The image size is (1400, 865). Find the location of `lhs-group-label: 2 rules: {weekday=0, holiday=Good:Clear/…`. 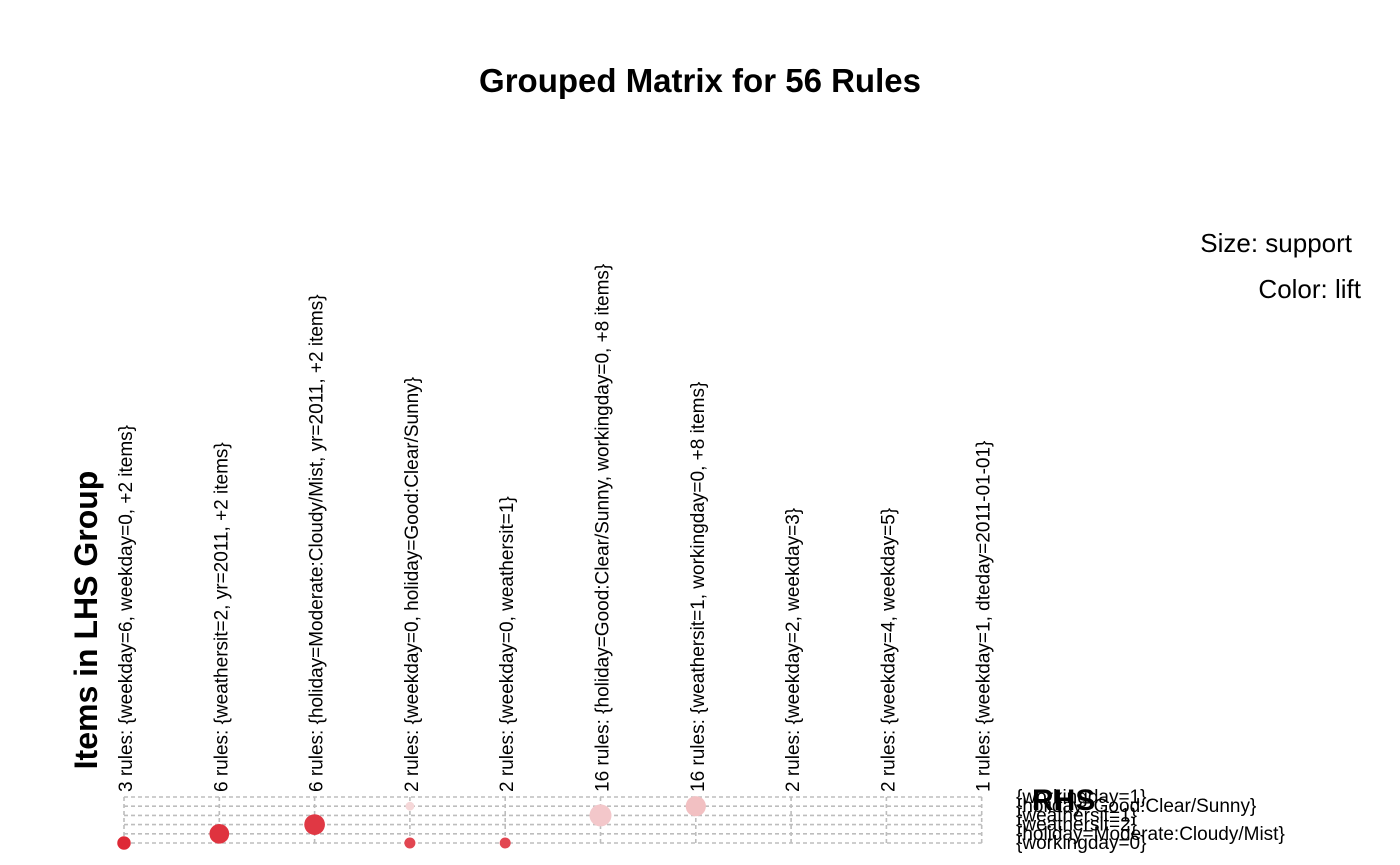

lhs-group-label: 2 rules: {weekday=0, holiday=Good:Clear/… is located at coordinates (412, 584).